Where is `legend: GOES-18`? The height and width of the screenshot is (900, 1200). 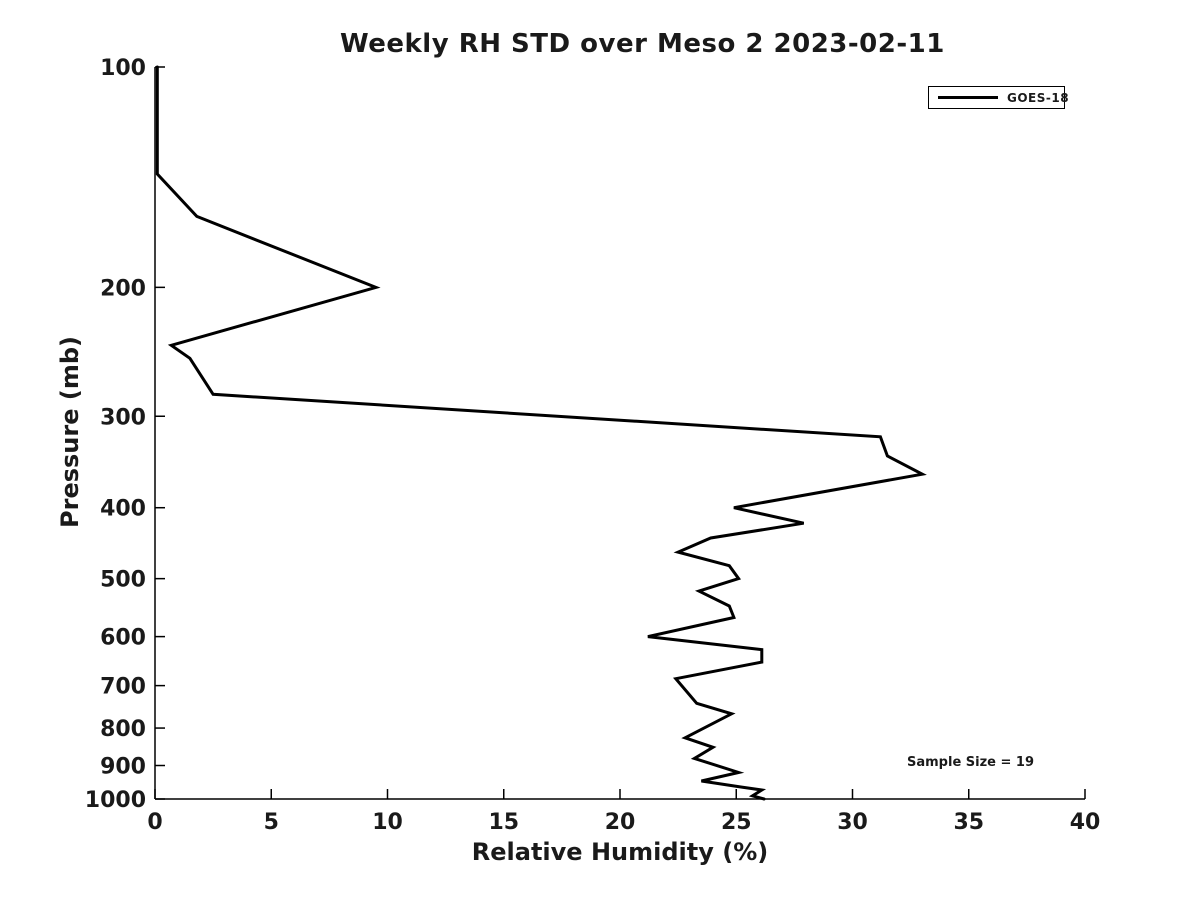 legend: GOES-18 is located at coordinates (998, 97).